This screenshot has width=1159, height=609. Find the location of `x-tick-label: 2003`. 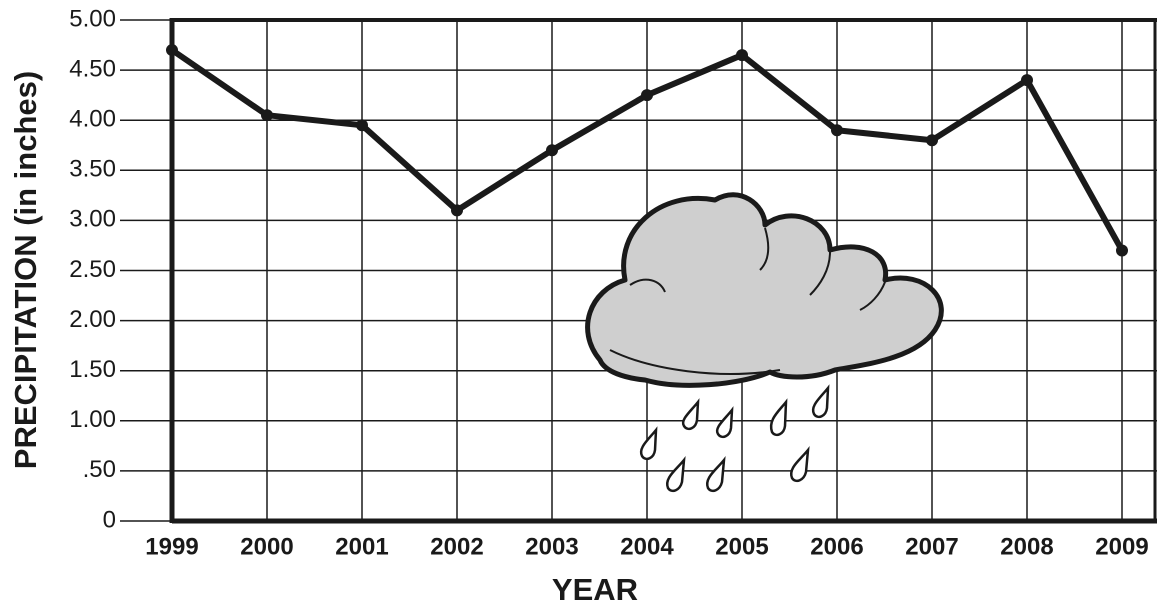

x-tick-label: 2003 is located at coordinates (551, 546).